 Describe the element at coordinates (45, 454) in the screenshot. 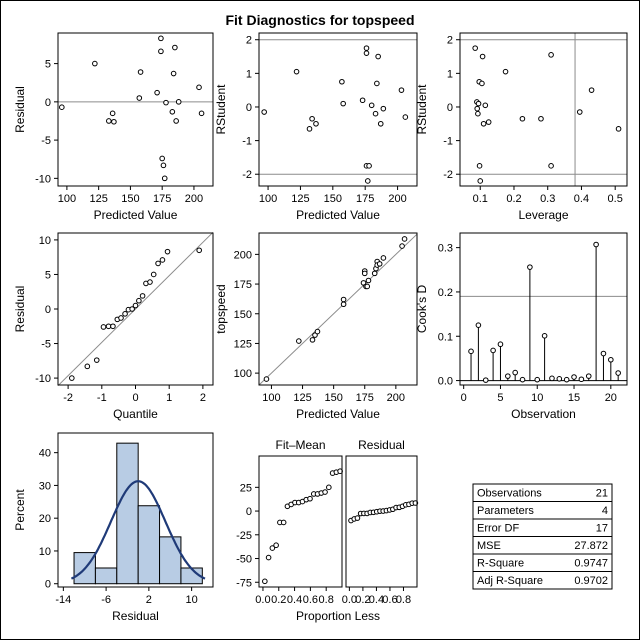

I see `y-tick-label: 40` at that location.